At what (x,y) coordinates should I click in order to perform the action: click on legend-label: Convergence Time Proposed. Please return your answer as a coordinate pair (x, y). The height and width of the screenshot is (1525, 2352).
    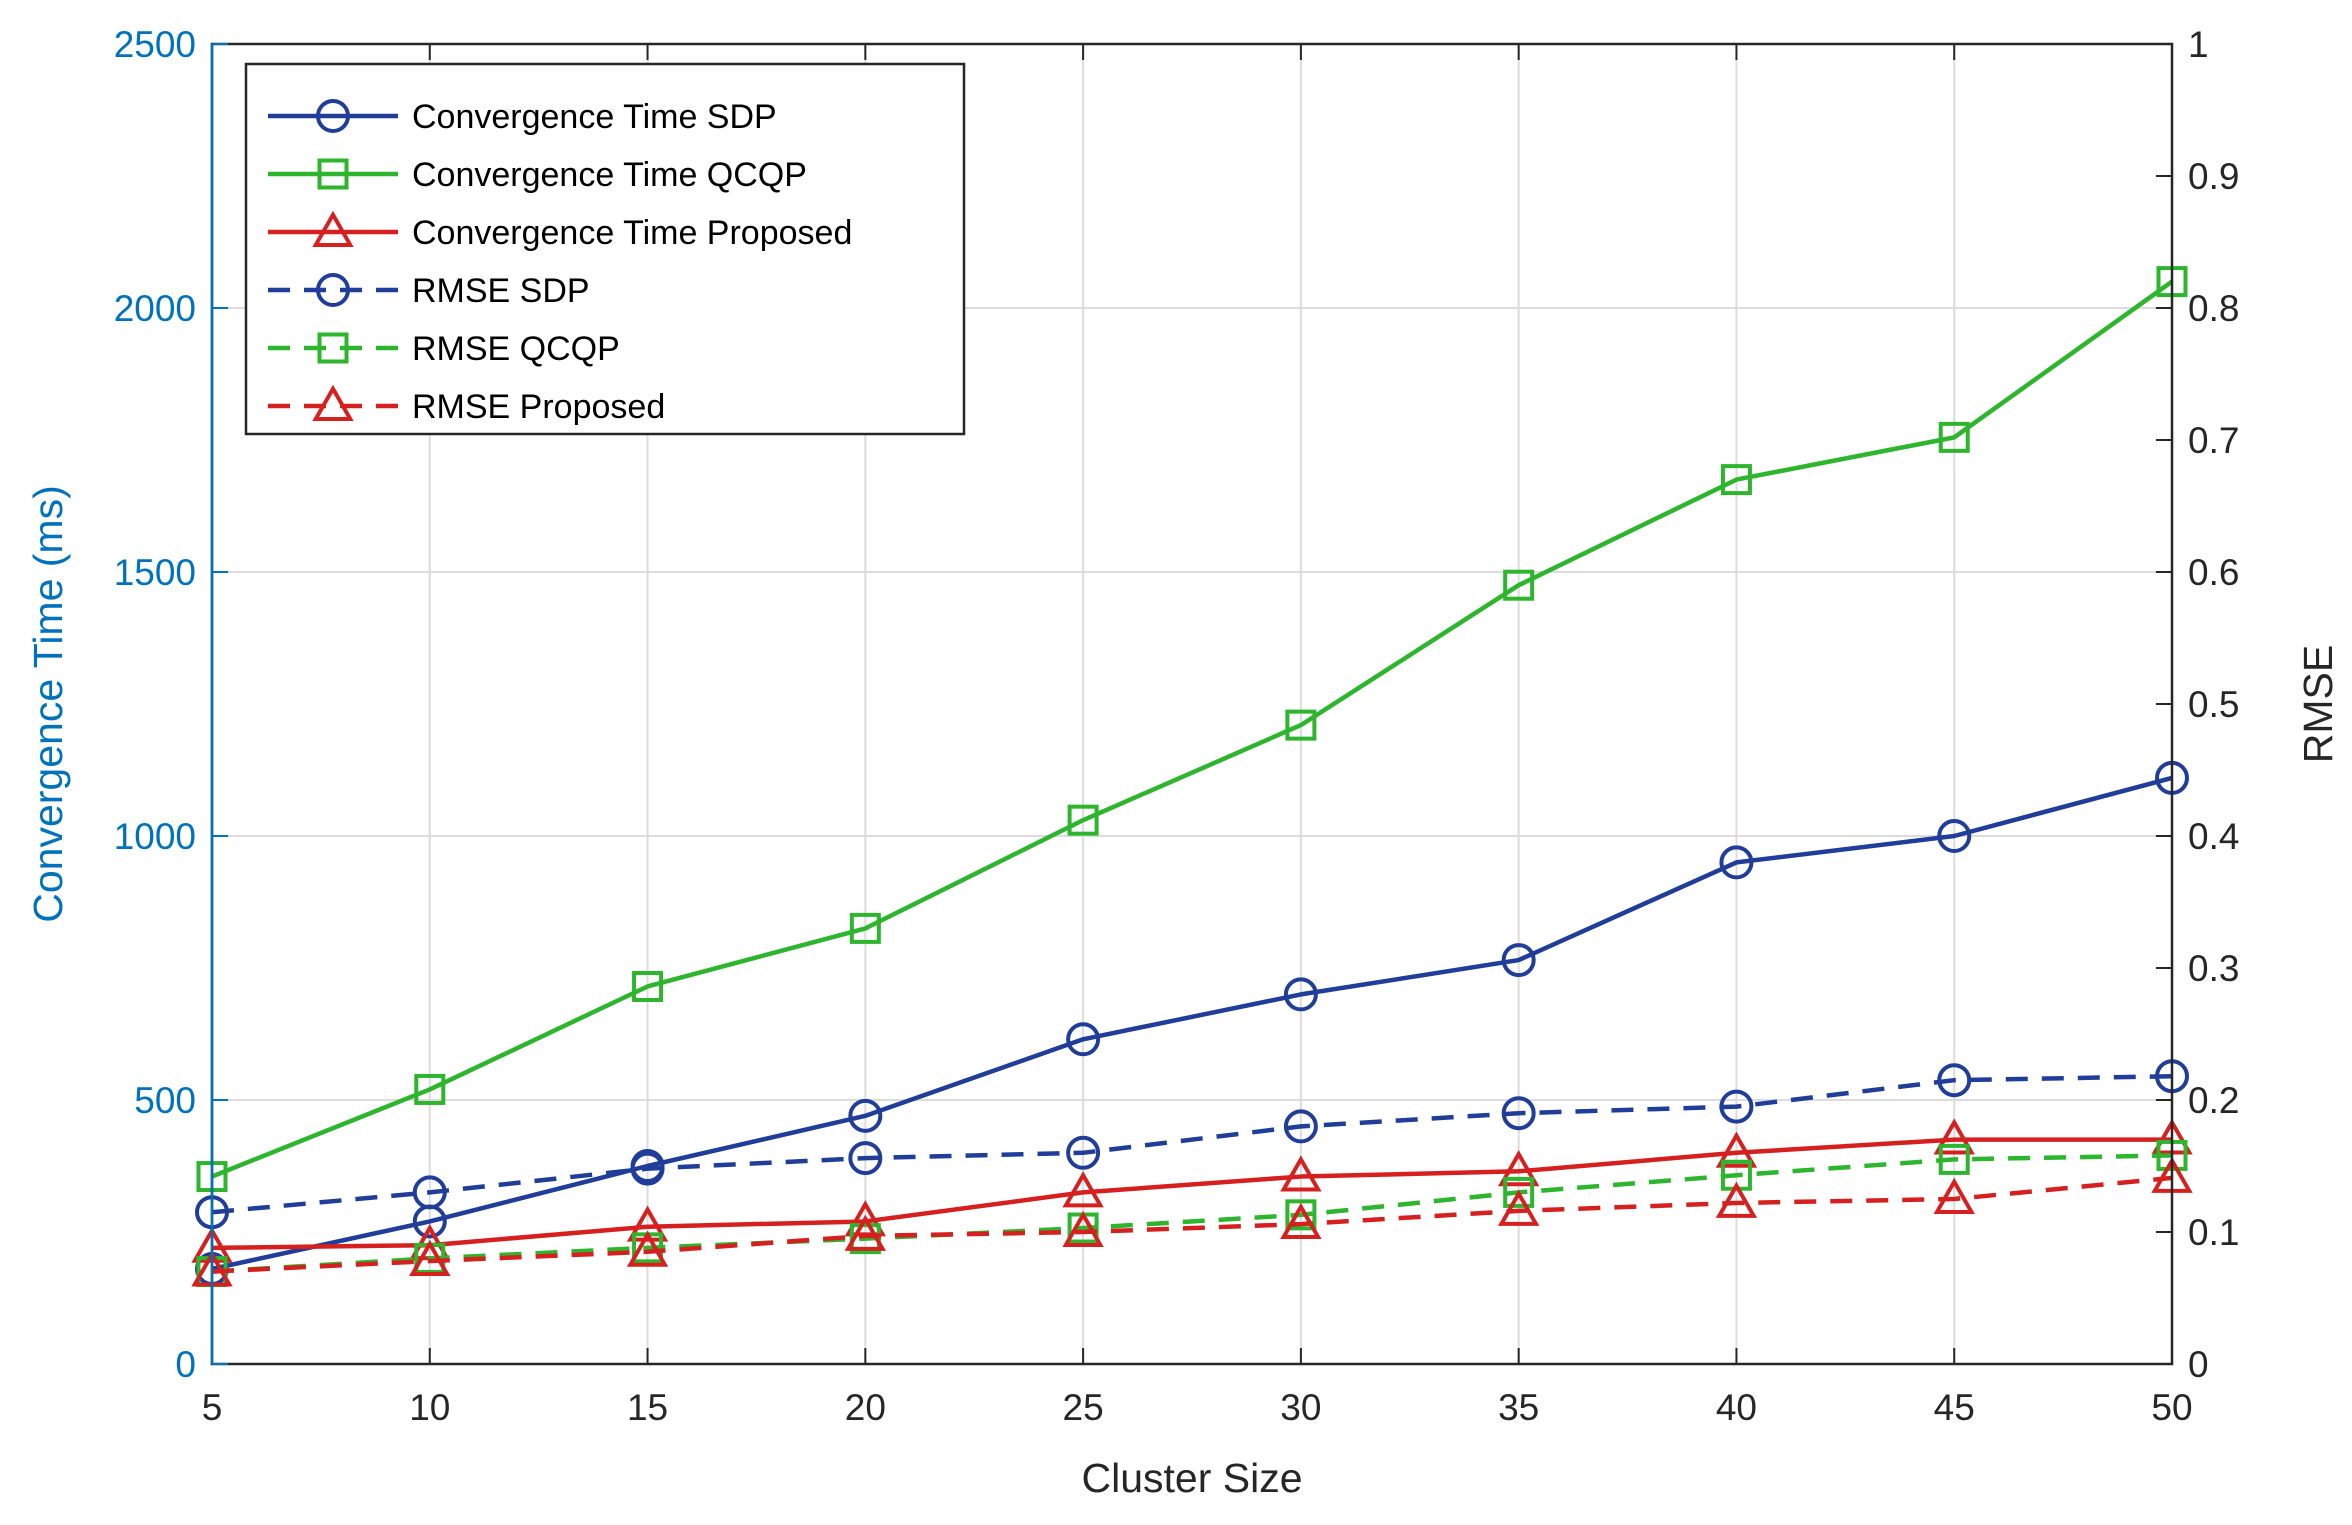
    Looking at the image, I should click on (632, 233).